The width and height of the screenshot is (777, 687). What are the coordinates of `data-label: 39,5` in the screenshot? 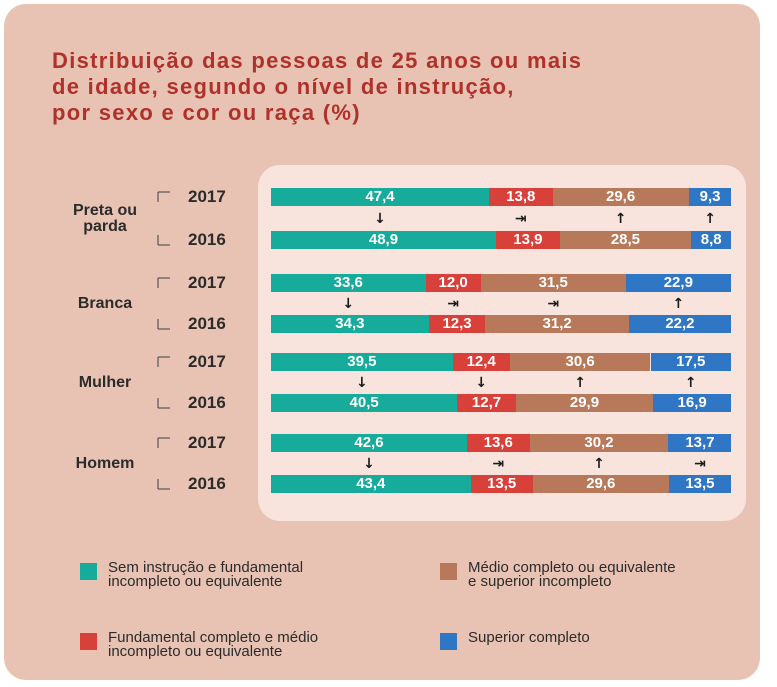 It's located at (362, 361).